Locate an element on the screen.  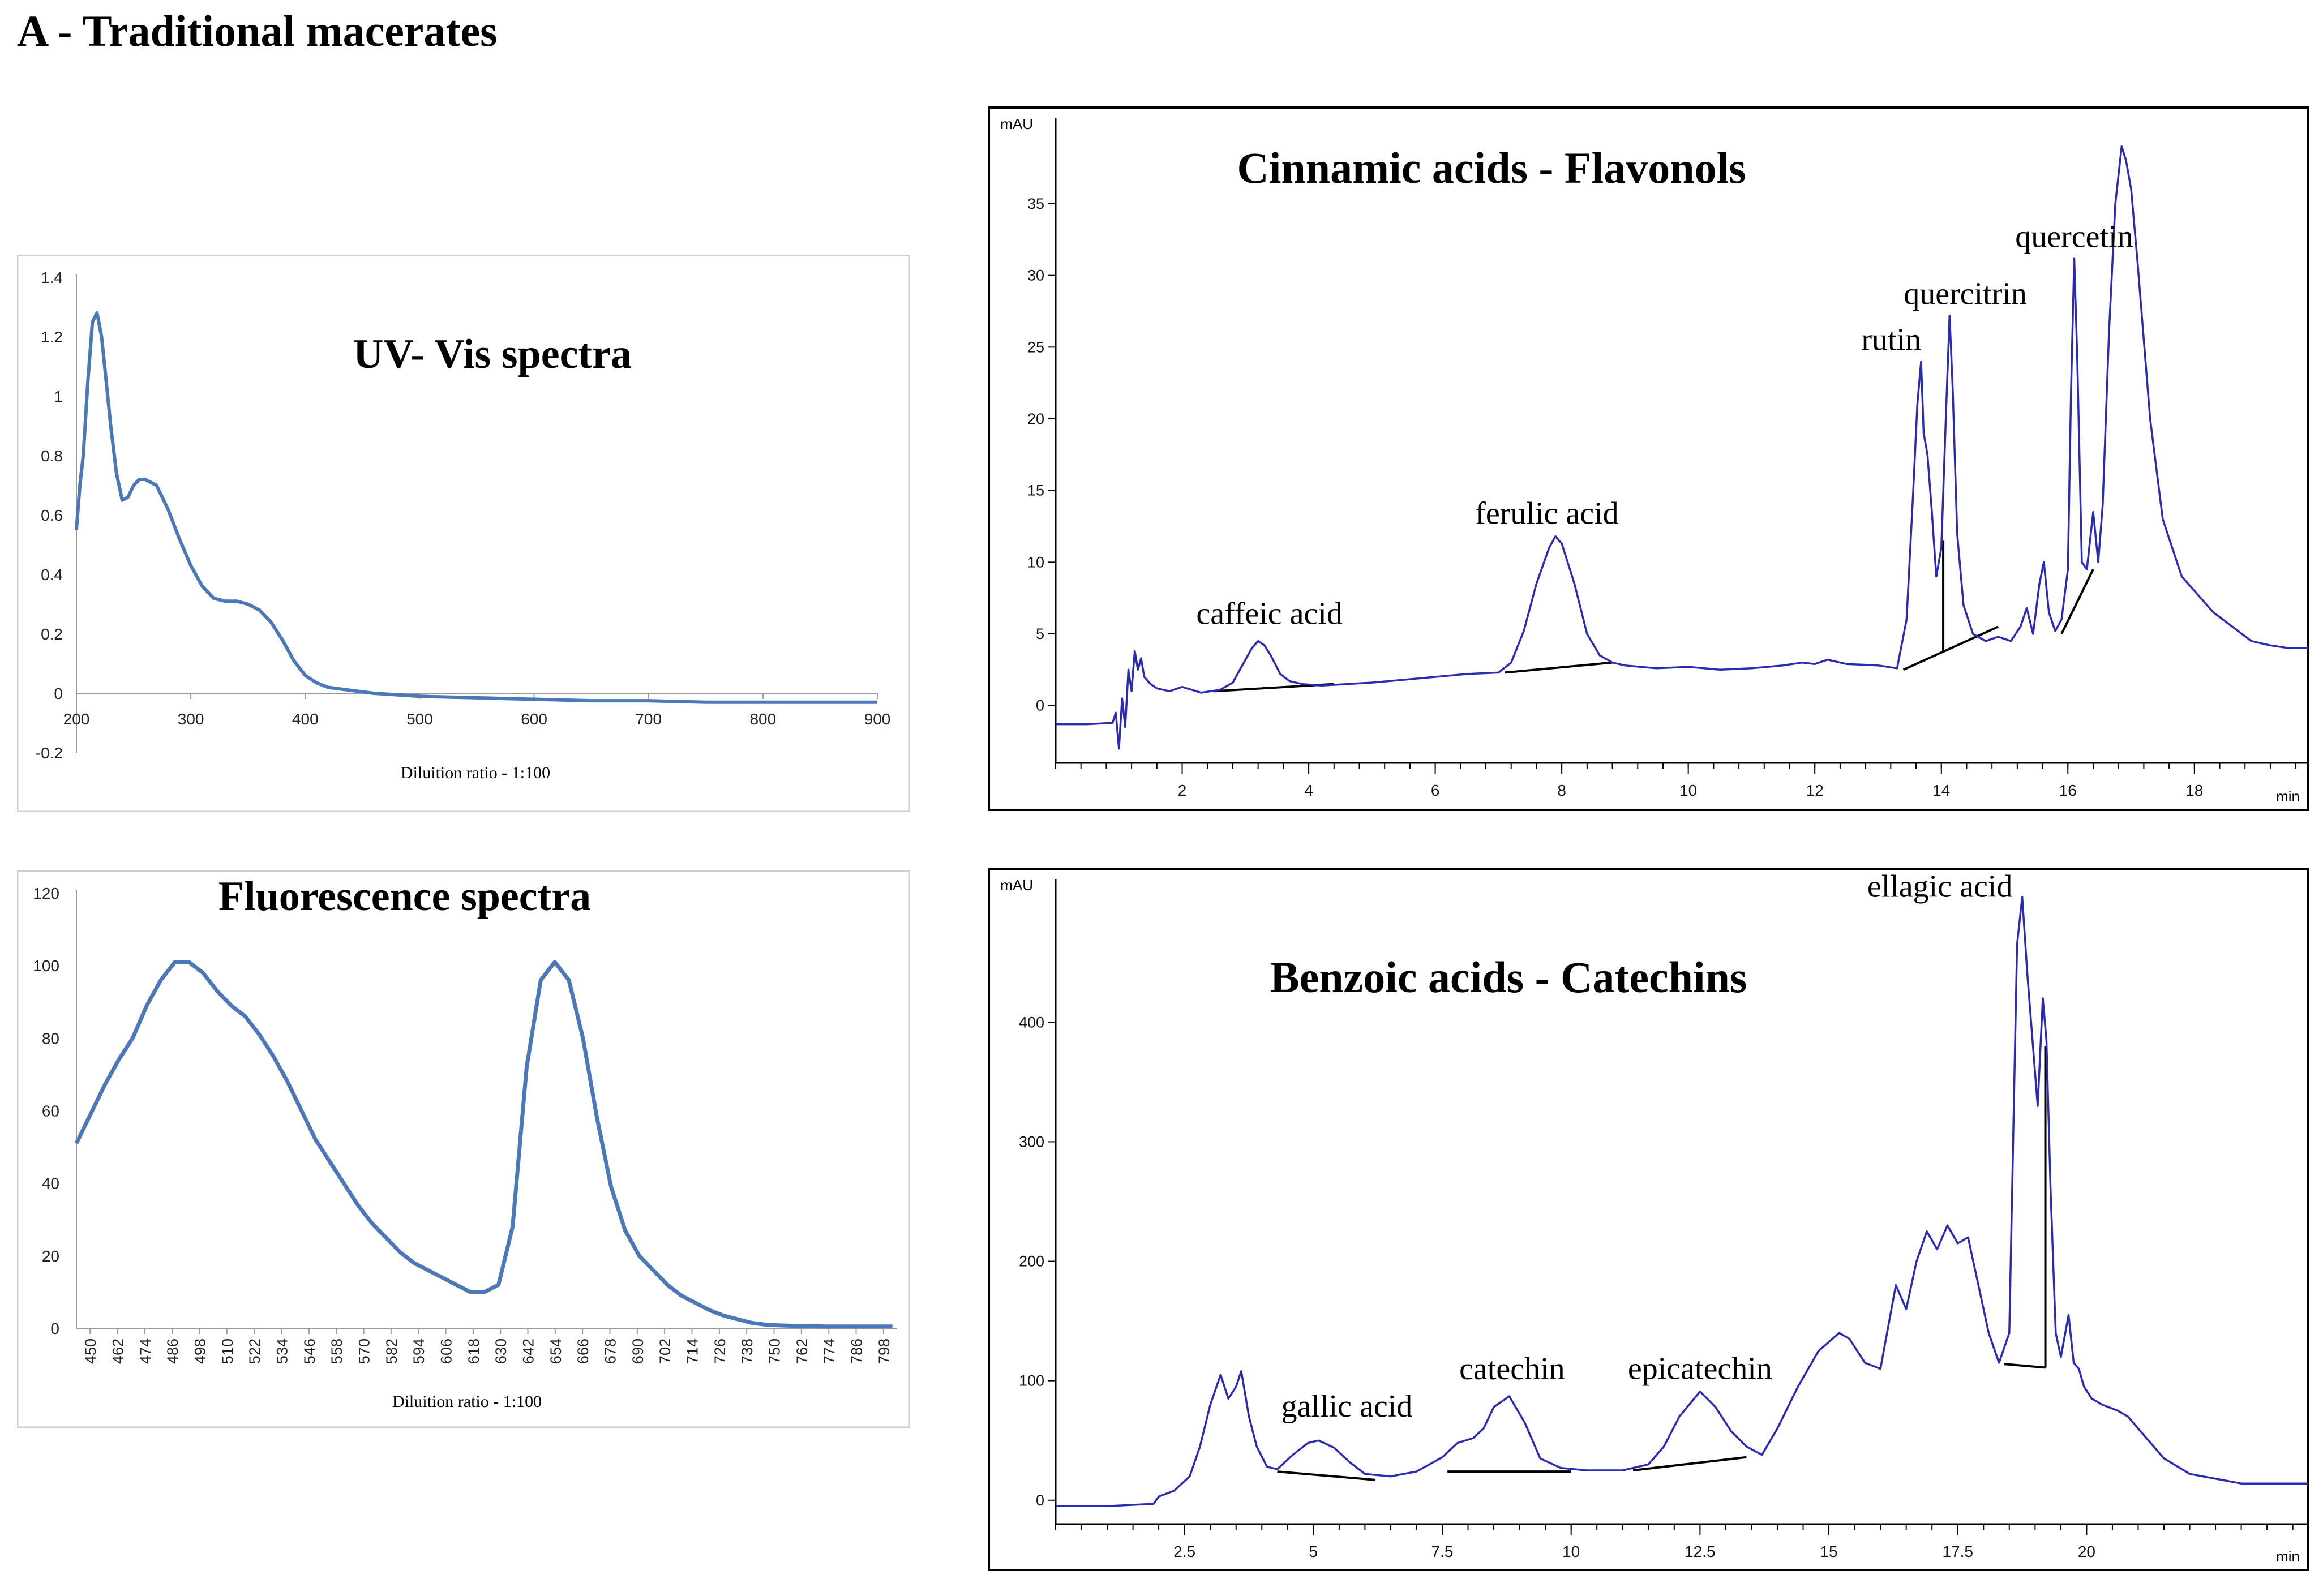
cinnamic-x-axis-unit: min is located at coordinates (2288, 797).